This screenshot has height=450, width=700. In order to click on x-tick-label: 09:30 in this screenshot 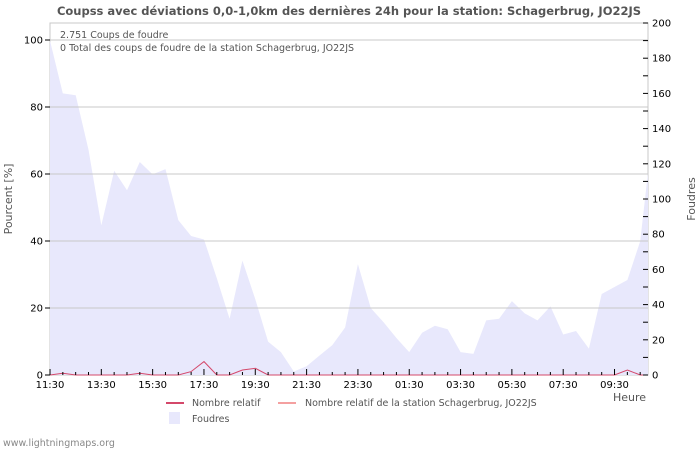, I will do `click(614, 385)`.